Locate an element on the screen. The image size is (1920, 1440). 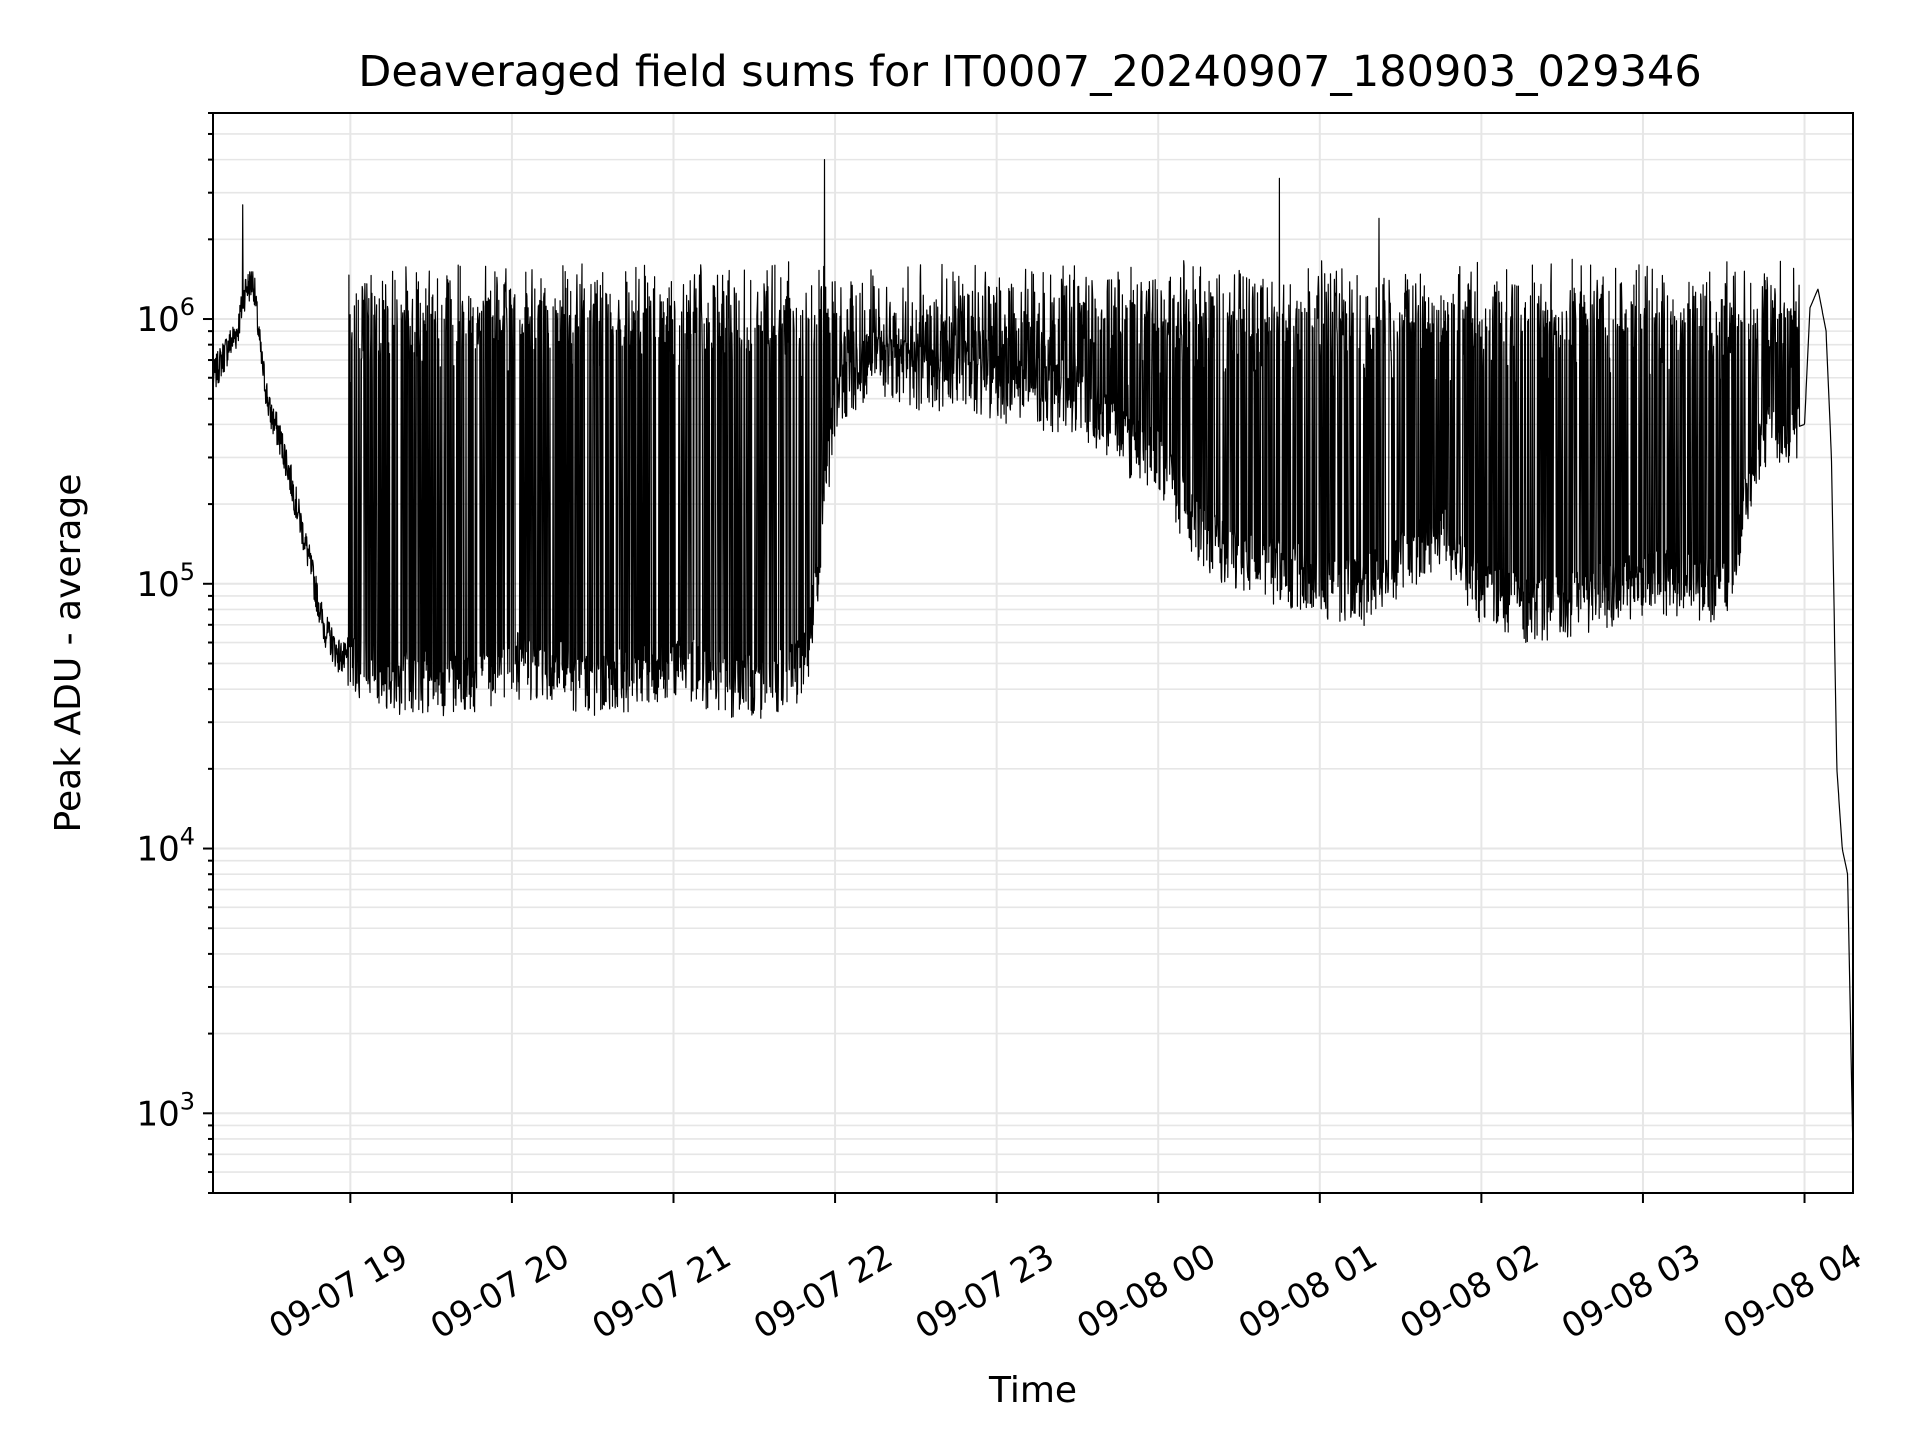
y-axis-label: Peak ADU - average is located at coordinates (68, 653).